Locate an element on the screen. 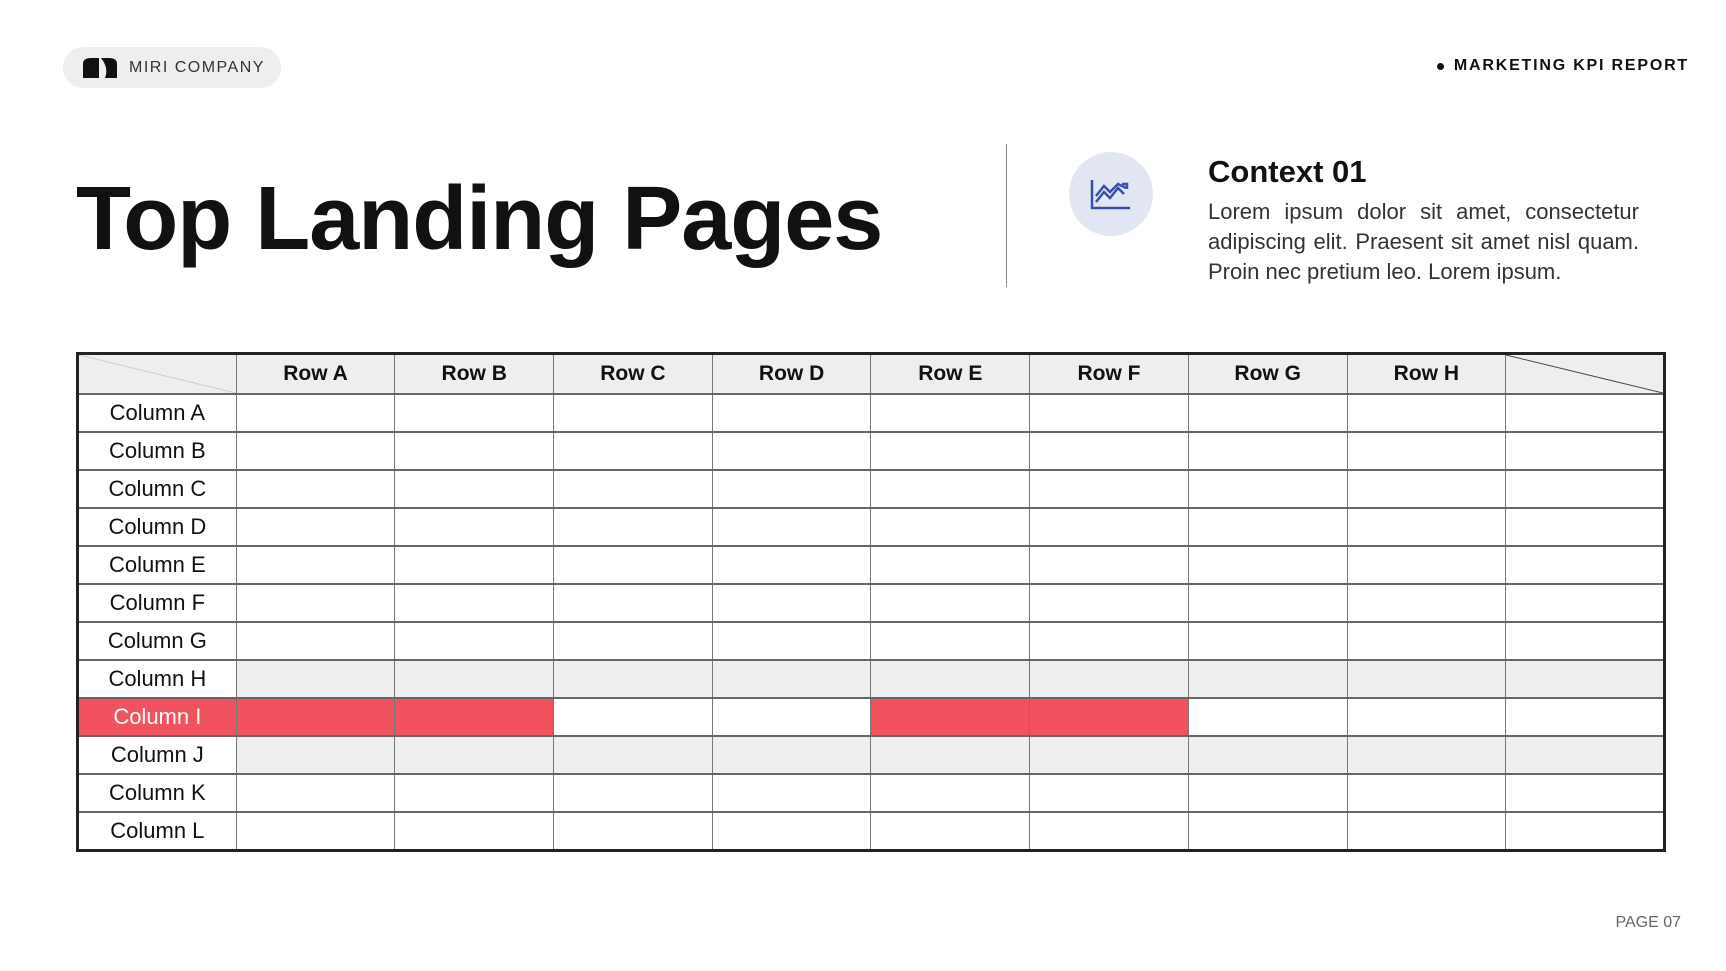  table-row: Column F is located at coordinates (871, 603).